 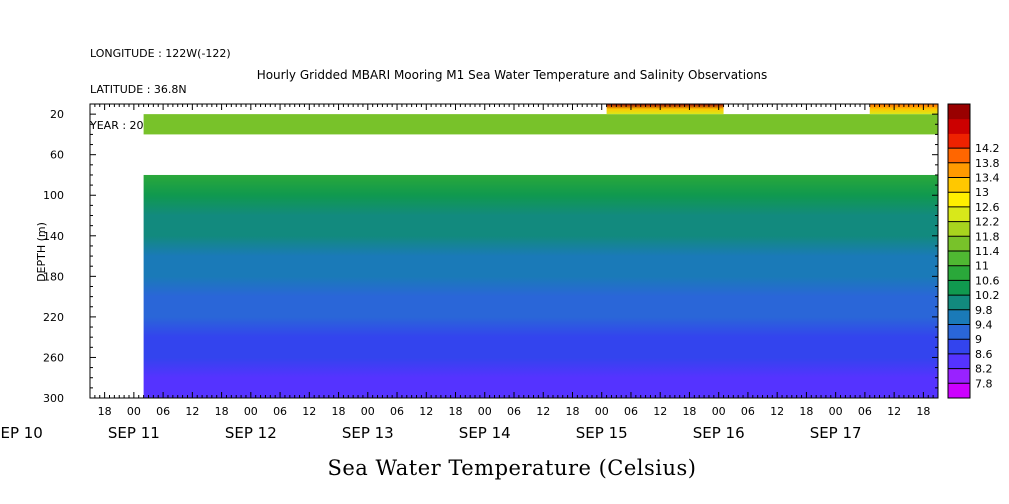 I want to click on colorbar-label: 14.2, so click(x=987, y=148).